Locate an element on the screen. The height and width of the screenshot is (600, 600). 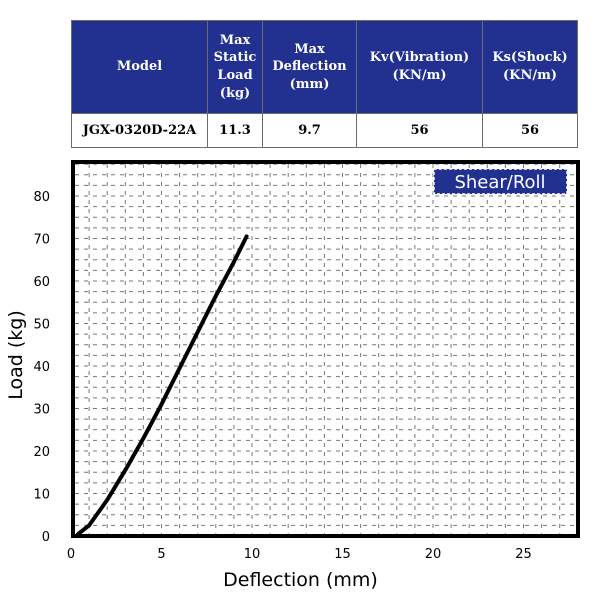
y-tick-label: 10 is located at coordinates (41, 495).